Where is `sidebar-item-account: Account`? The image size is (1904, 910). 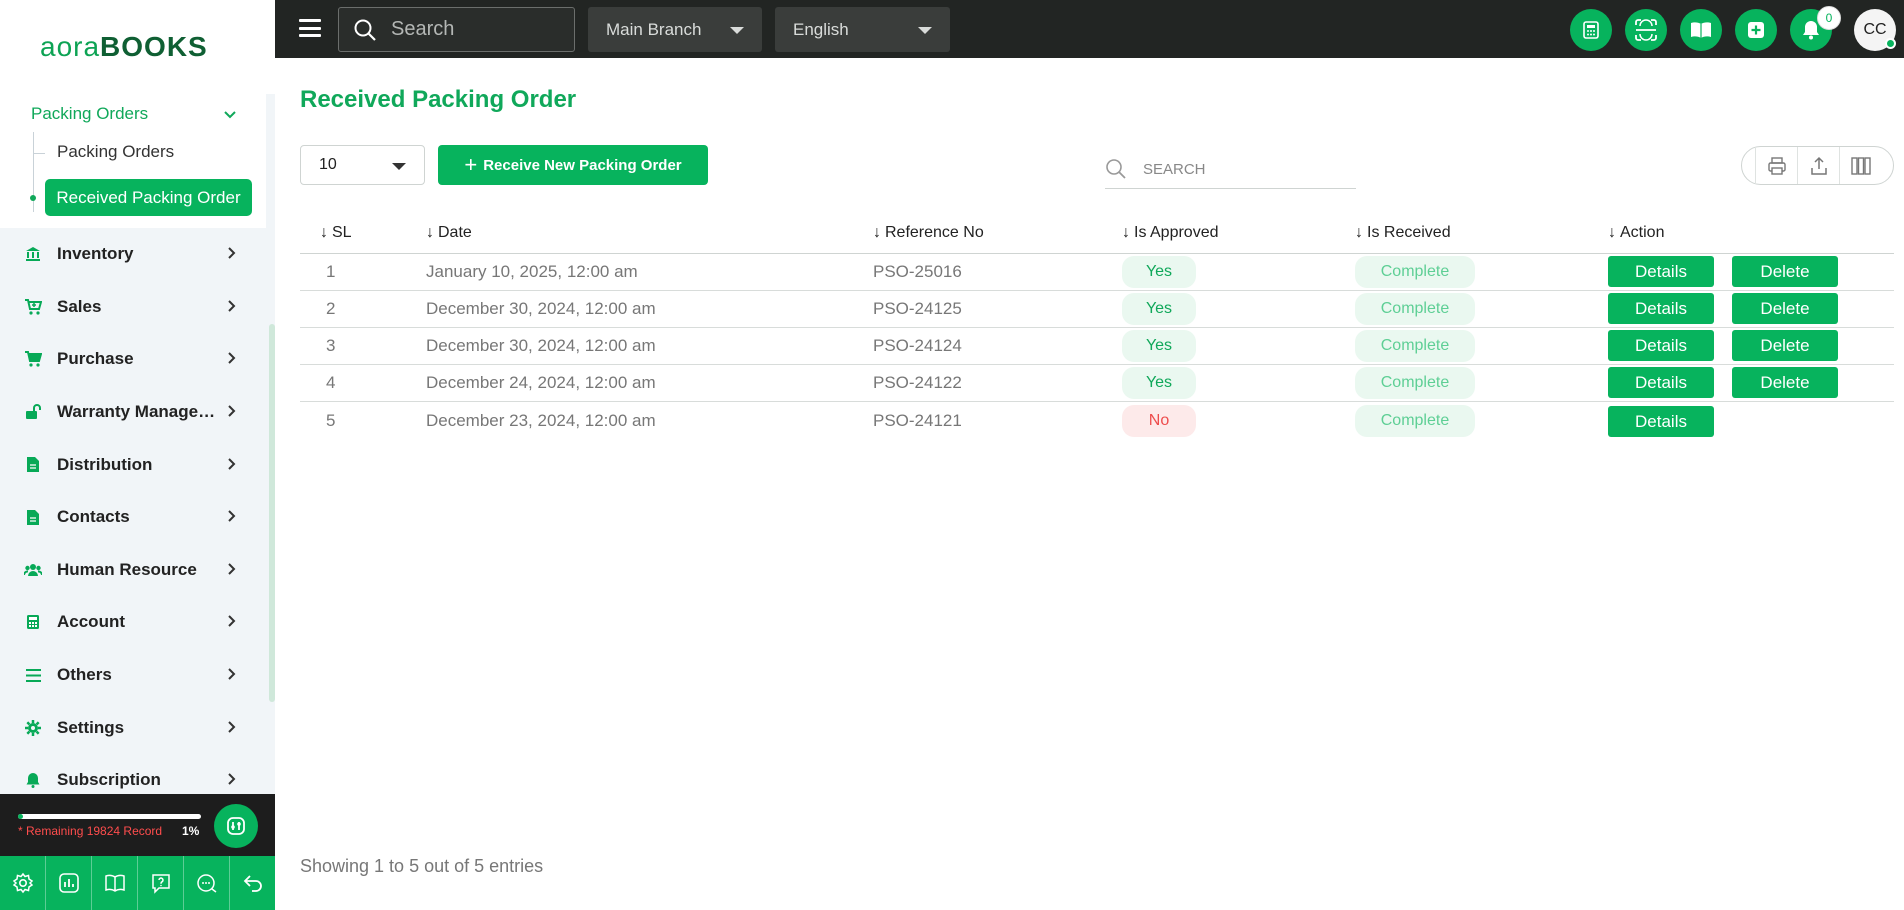 sidebar-item-account: Account is located at coordinates (133, 622).